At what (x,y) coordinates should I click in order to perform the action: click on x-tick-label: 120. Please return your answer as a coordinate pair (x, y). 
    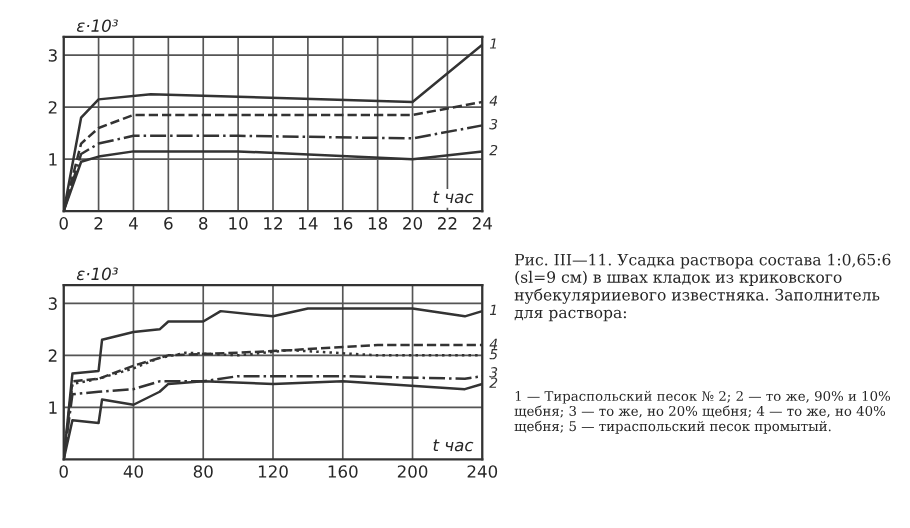
    Looking at the image, I should click on (273, 471).